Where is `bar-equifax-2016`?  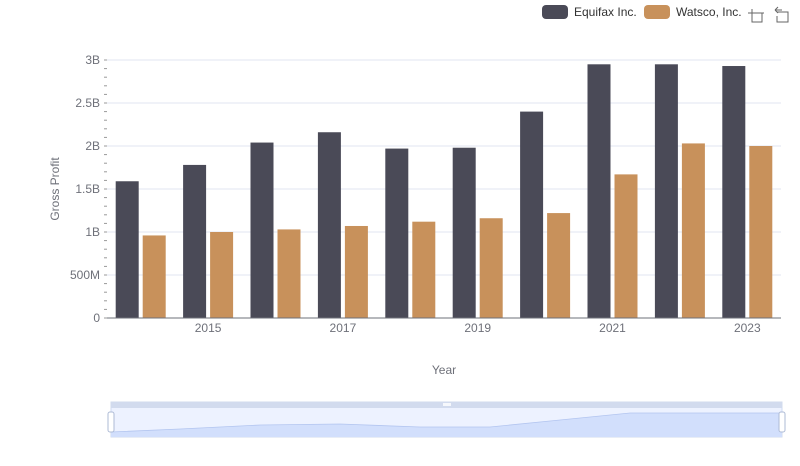
bar-equifax-2016 is located at coordinates (262, 230).